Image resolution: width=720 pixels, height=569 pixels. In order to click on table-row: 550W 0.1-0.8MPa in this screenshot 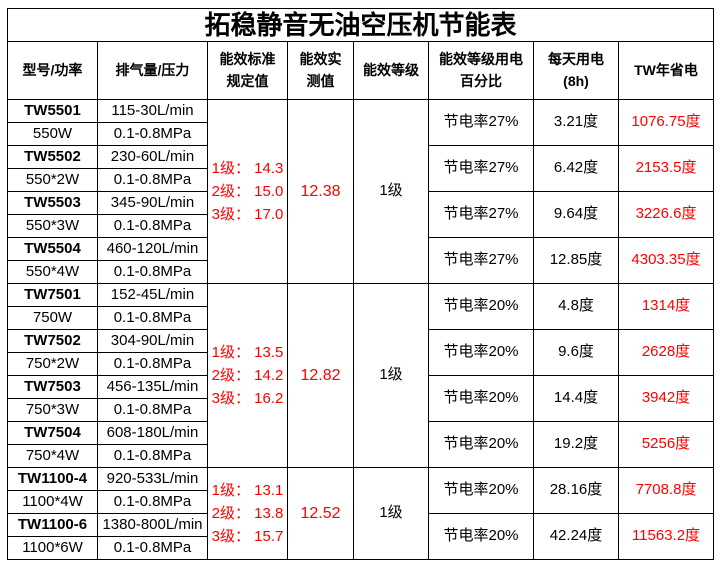, I will do `click(360, 134)`.